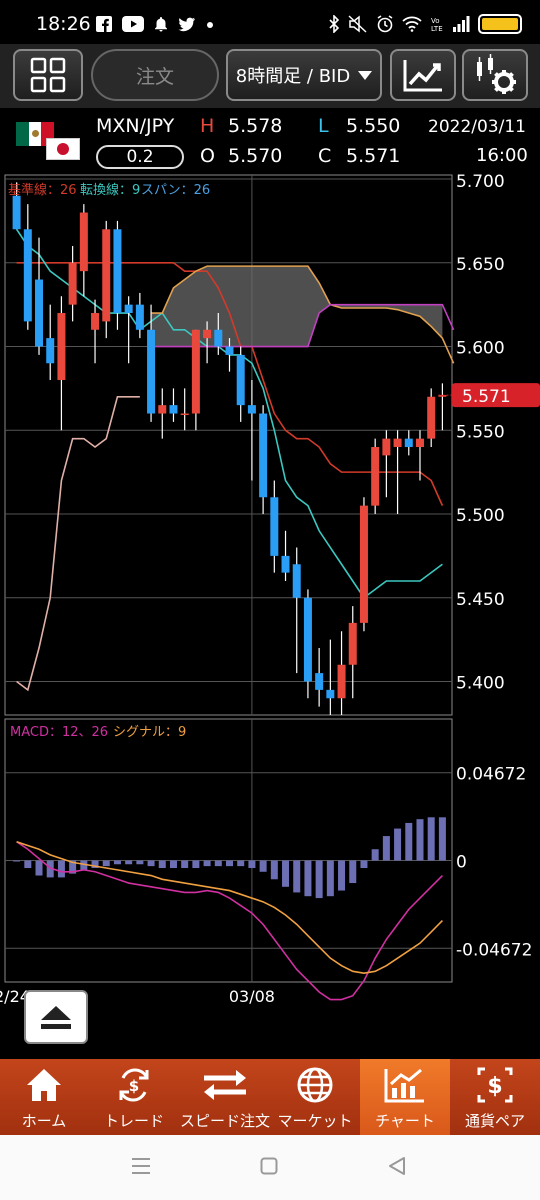 The image size is (540, 1200). What do you see at coordinates (397, 1166) in the screenshot?
I see `back-icon` at bounding box center [397, 1166].